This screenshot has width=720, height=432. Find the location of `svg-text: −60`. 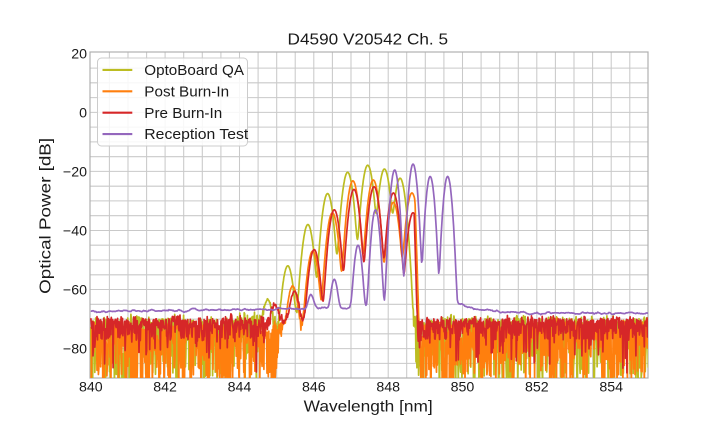

svg-text: −60 is located at coordinates (75, 291).